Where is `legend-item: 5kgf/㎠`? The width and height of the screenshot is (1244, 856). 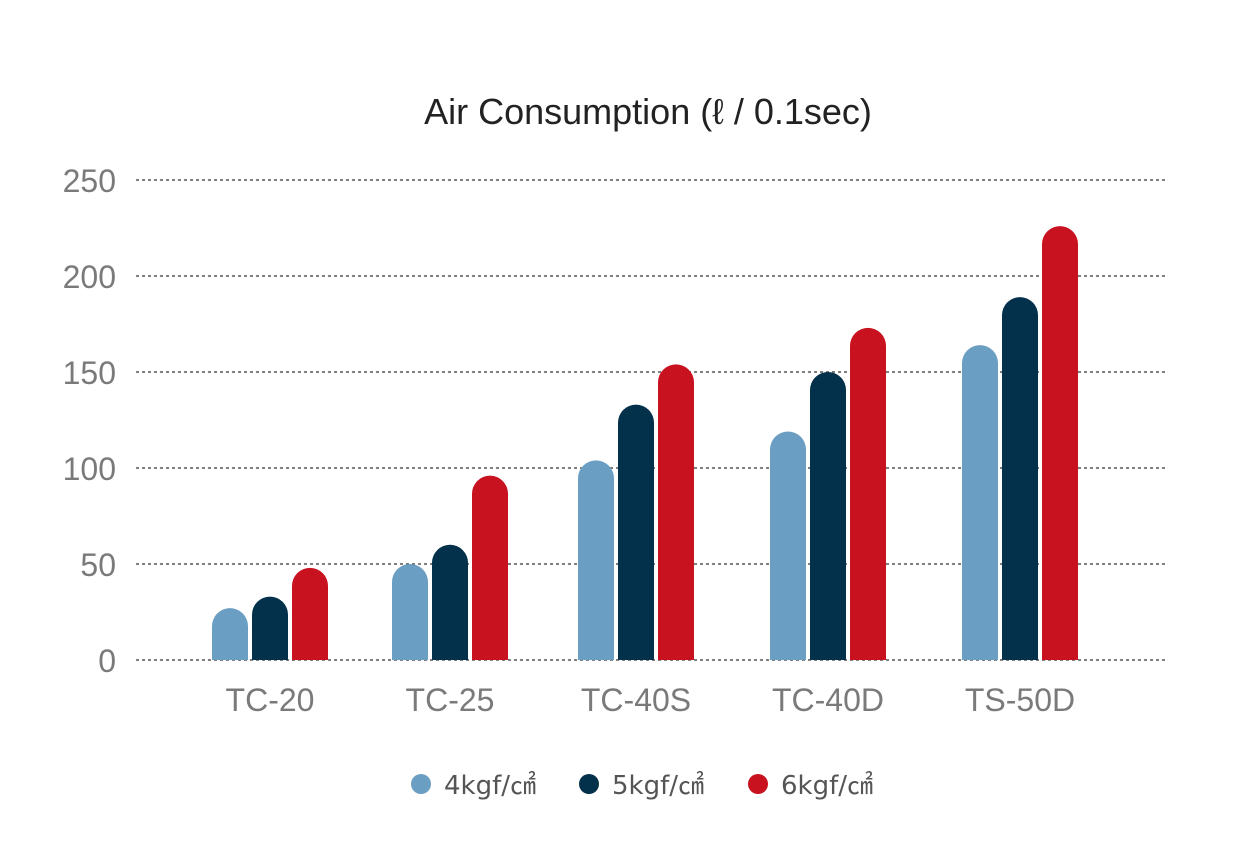
legend-item: 5kgf/㎠ is located at coordinates (641, 786).